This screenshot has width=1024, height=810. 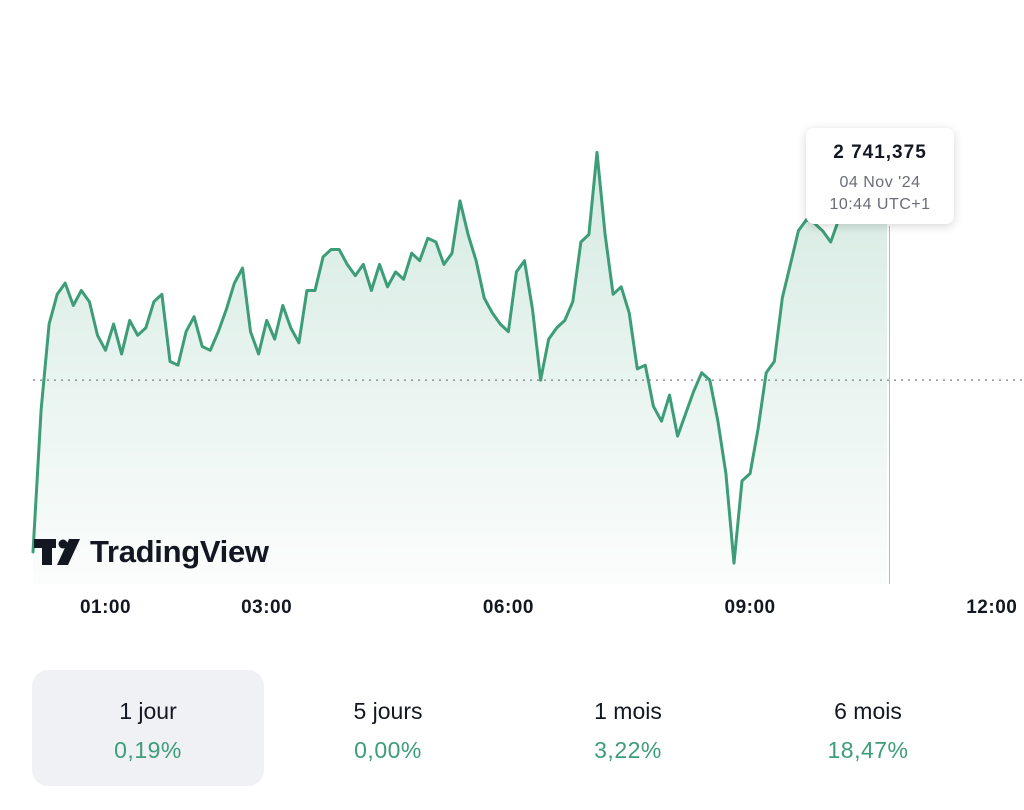 I want to click on period-button: 6 mois 18,47%, so click(x=868, y=728).